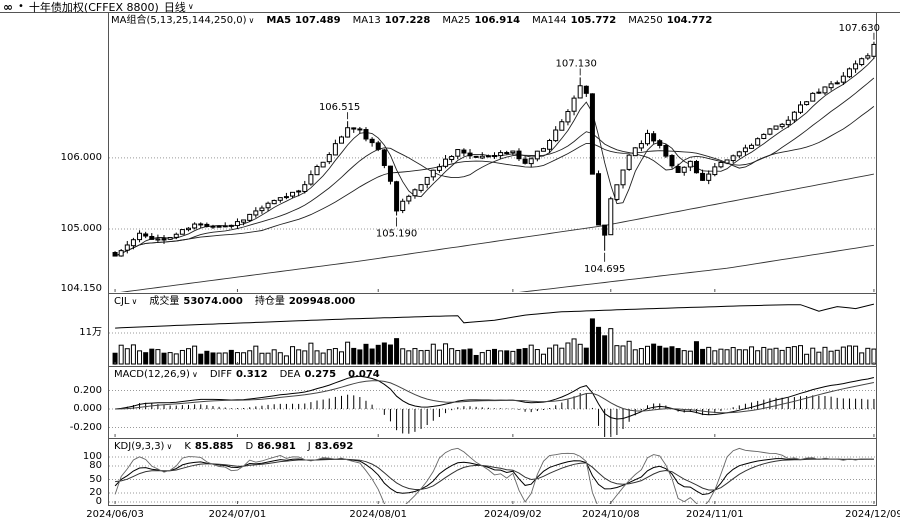  What do you see at coordinates (269, 301) in the screenshot?
I see `field-label: 持仓量` at bounding box center [269, 301].